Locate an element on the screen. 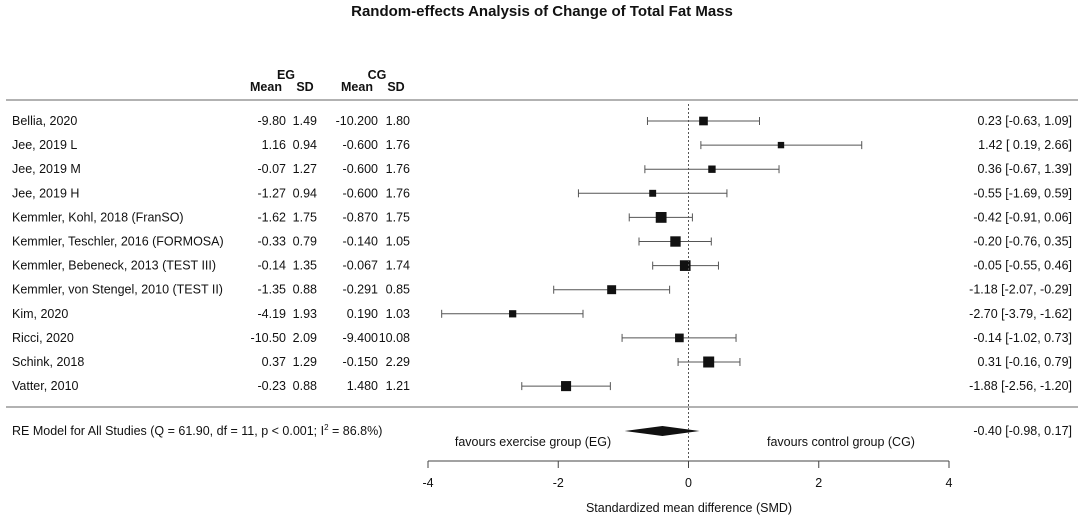 This screenshot has height=518, width=1084. eg-sd: 1.49 is located at coordinates (305, 121).